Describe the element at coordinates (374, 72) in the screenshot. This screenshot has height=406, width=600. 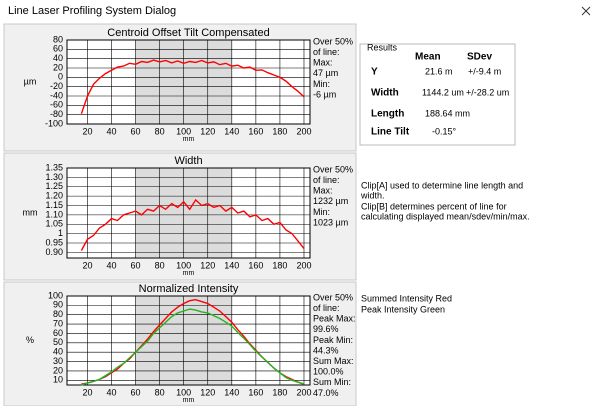
I see `results-label: Y` at that location.